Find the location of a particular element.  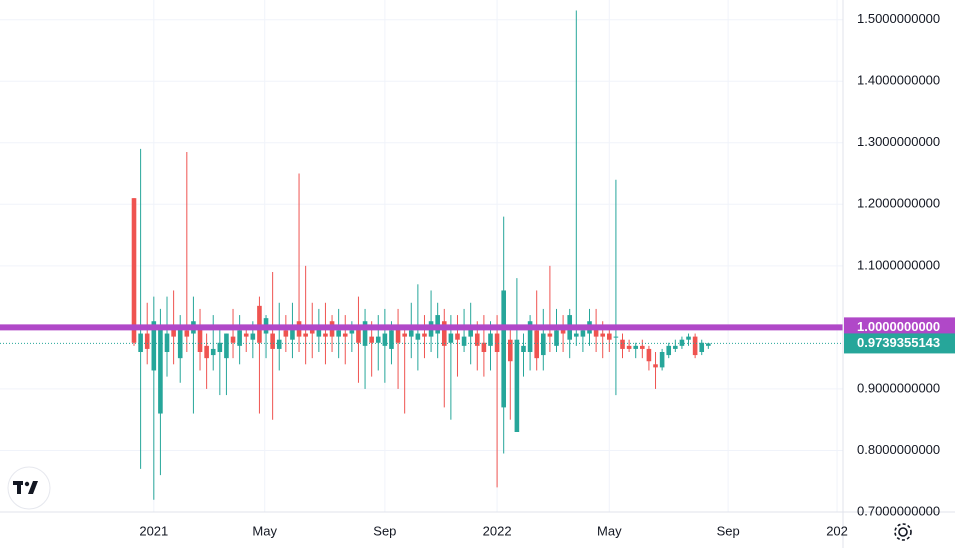

x-tick-label: 2022 is located at coordinates (497, 530).